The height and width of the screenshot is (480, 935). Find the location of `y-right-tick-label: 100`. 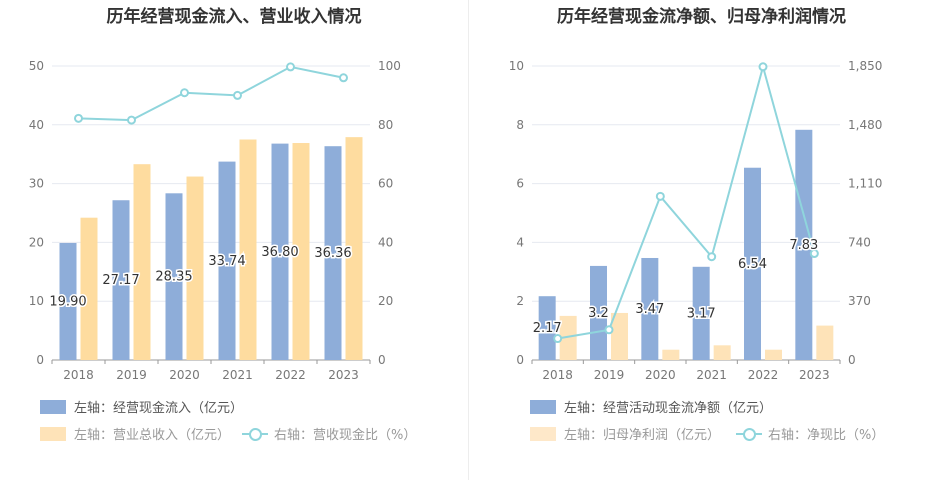

y-right-tick-label: 100 is located at coordinates (389, 66).